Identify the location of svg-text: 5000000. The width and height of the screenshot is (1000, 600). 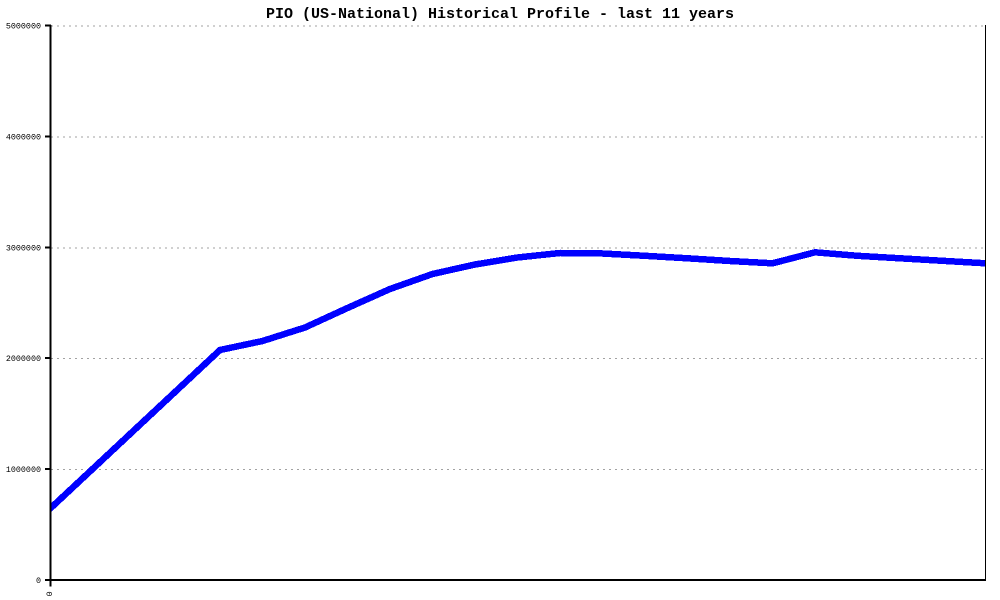
(23, 27).